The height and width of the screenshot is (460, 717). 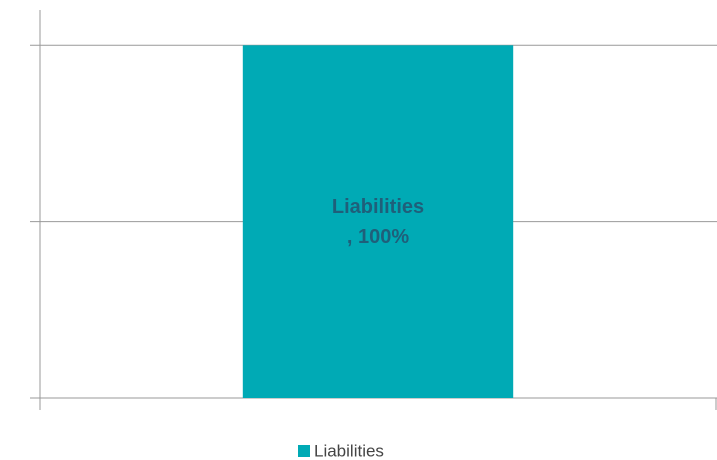 What do you see at coordinates (349, 450) in the screenshot?
I see `legend-label: Liabilities` at bounding box center [349, 450].